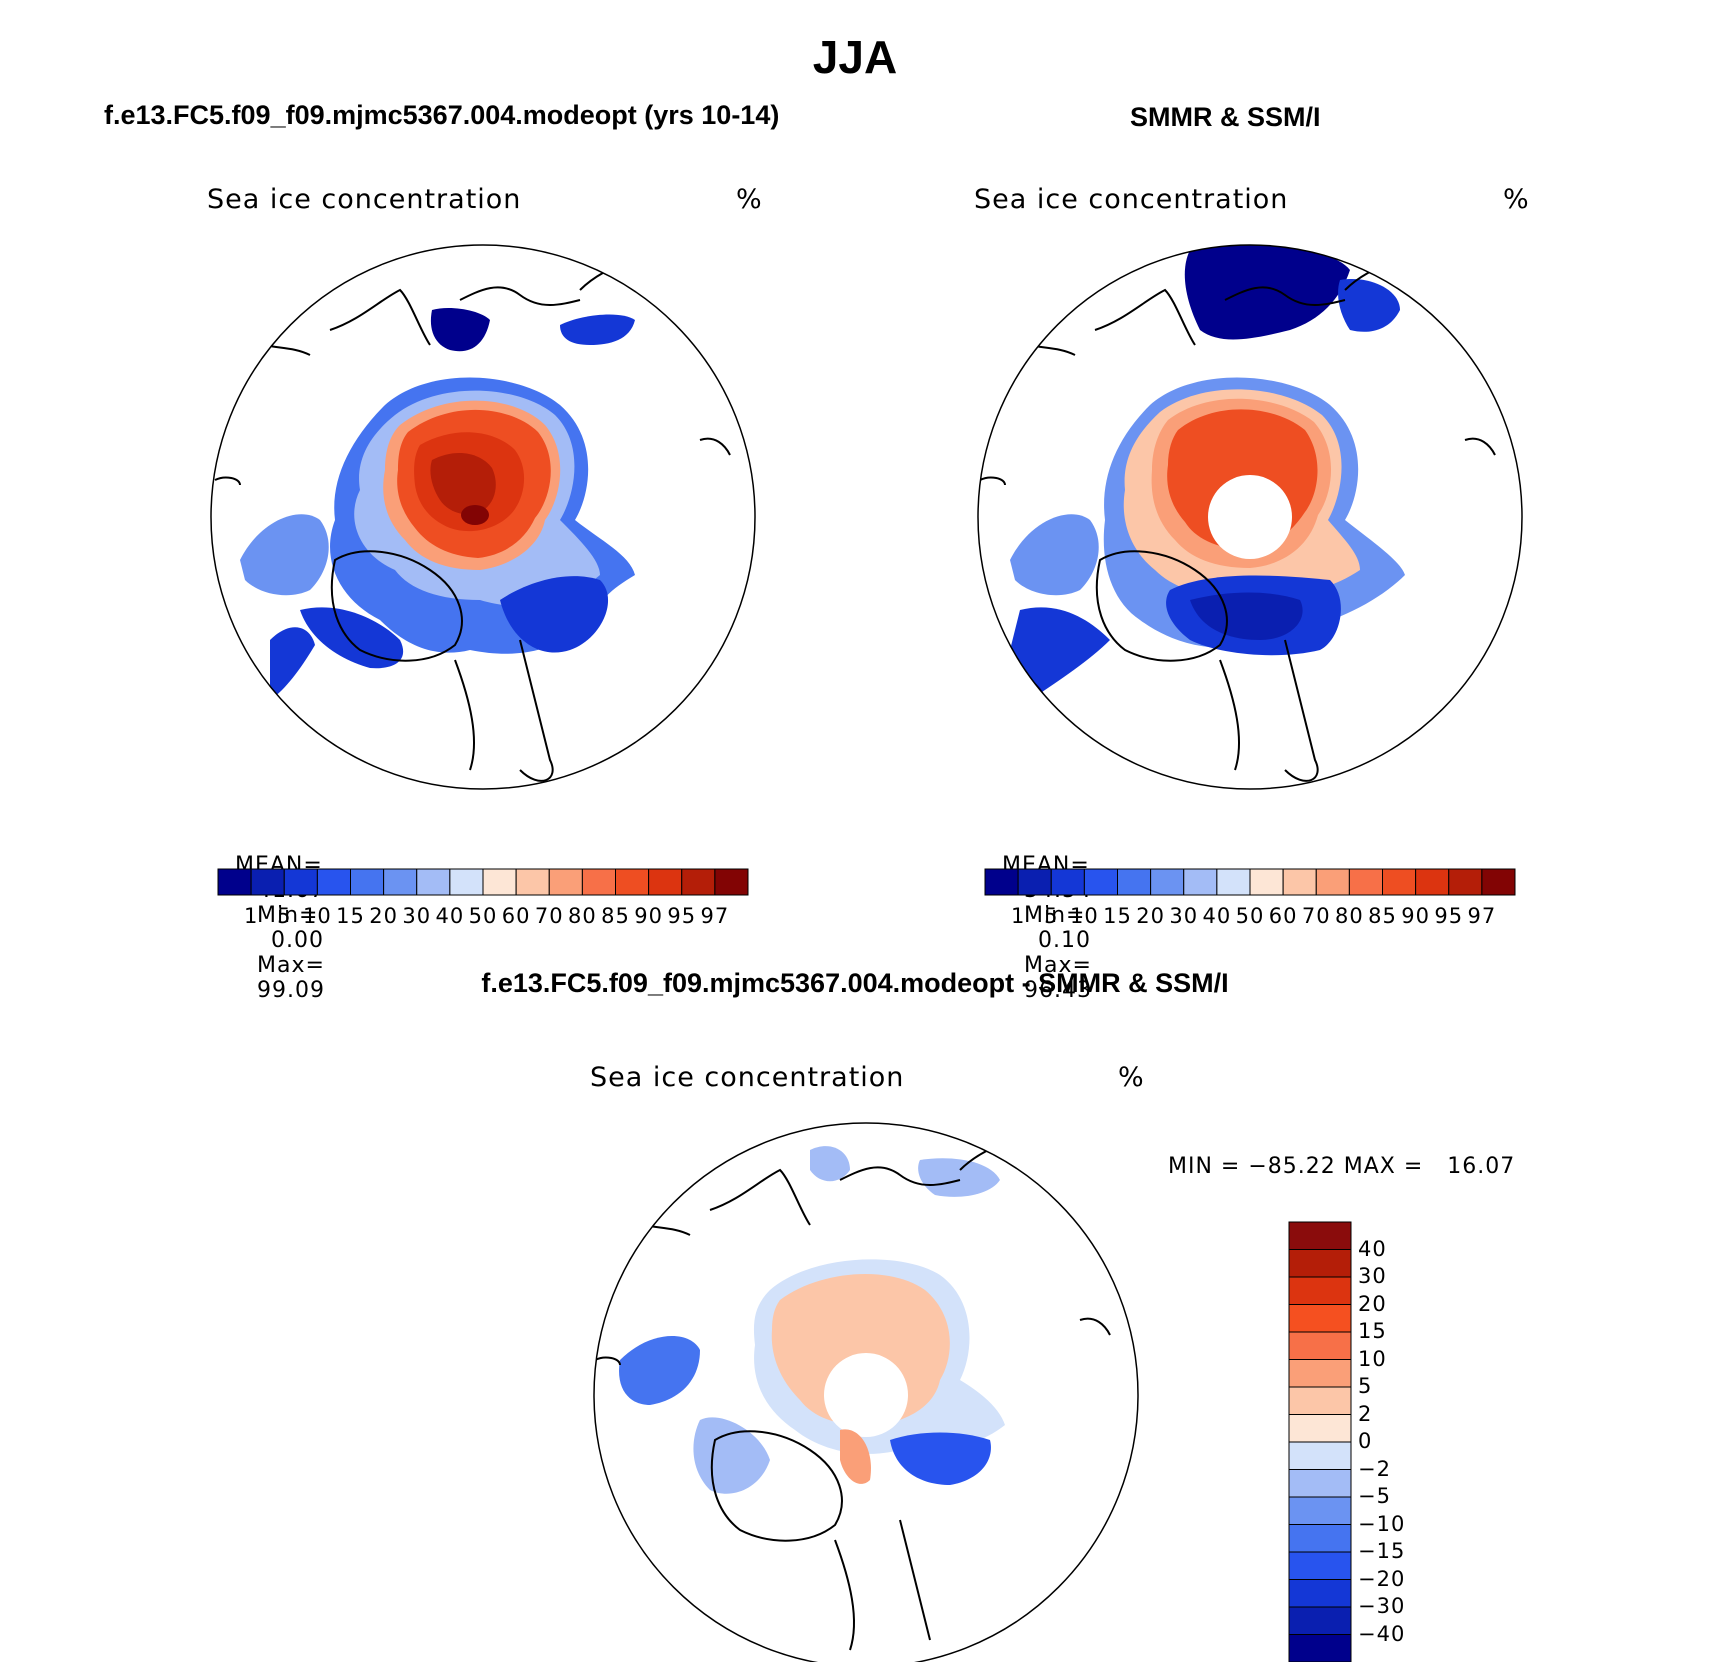  What do you see at coordinates (291, 990) in the screenshot?
I see `model-max-value: 99.09` at bounding box center [291, 990].